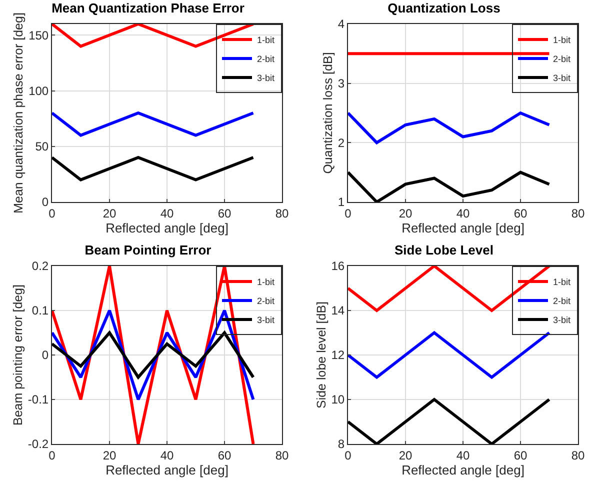 Image resolution: width=593 pixels, height=485 pixels. What do you see at coordinates (19, 113) in the screenshot?
I see `y-axis-title: Mean quantization phase error [deg]` at bounding box center [19, 113].